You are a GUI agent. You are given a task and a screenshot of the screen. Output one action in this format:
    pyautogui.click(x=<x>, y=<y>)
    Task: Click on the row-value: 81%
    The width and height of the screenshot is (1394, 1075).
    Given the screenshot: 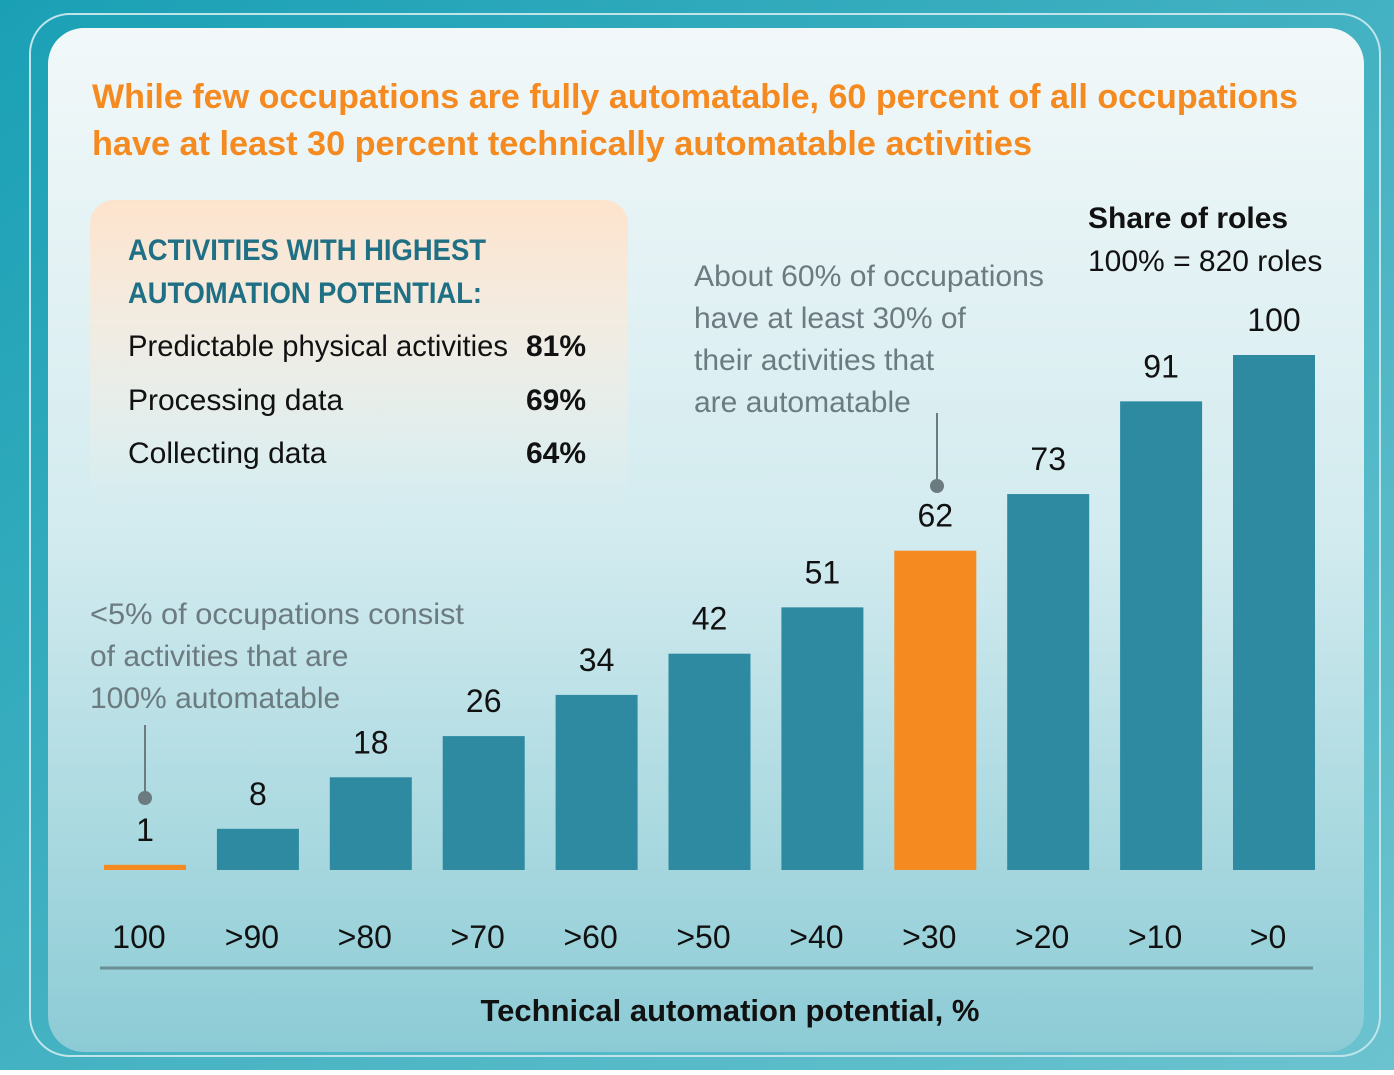 What is the action you would take?
    pyautogui.click(x=556, y=346)
    